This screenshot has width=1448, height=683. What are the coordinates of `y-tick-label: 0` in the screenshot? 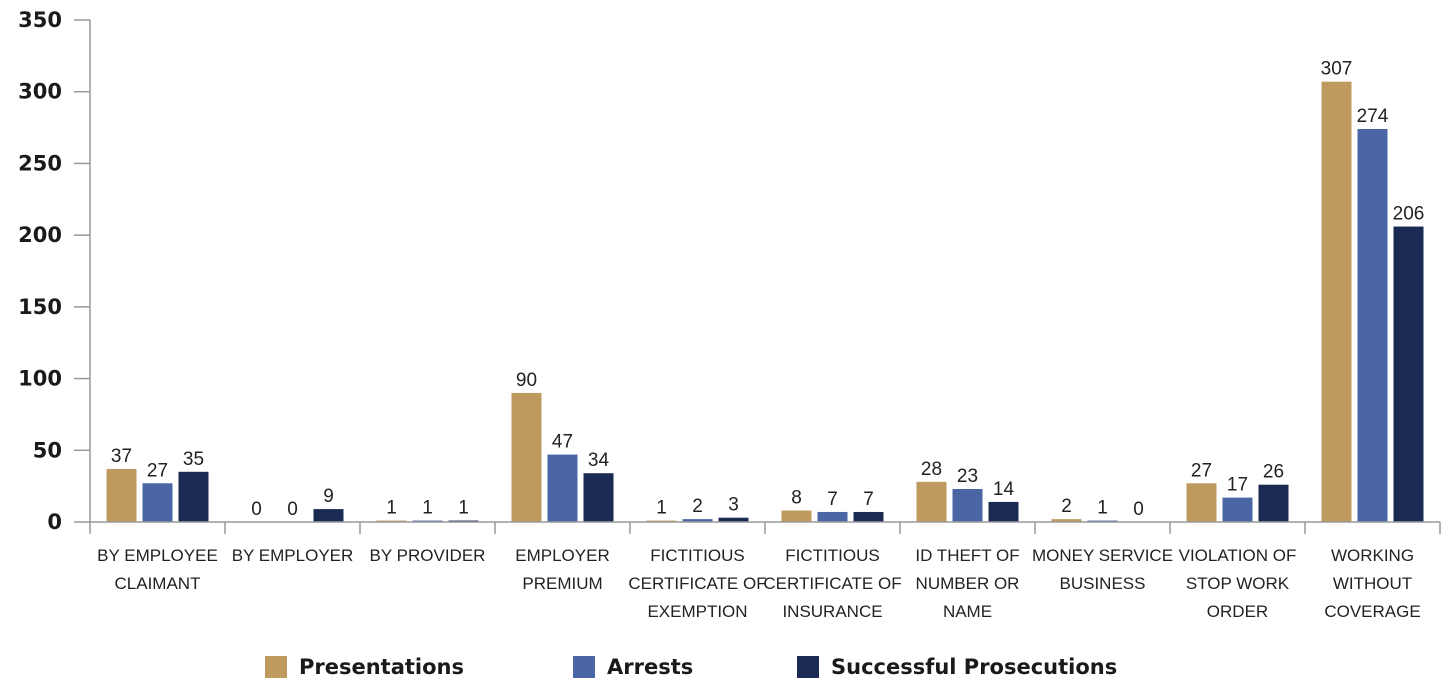 It's located at (54, 522).